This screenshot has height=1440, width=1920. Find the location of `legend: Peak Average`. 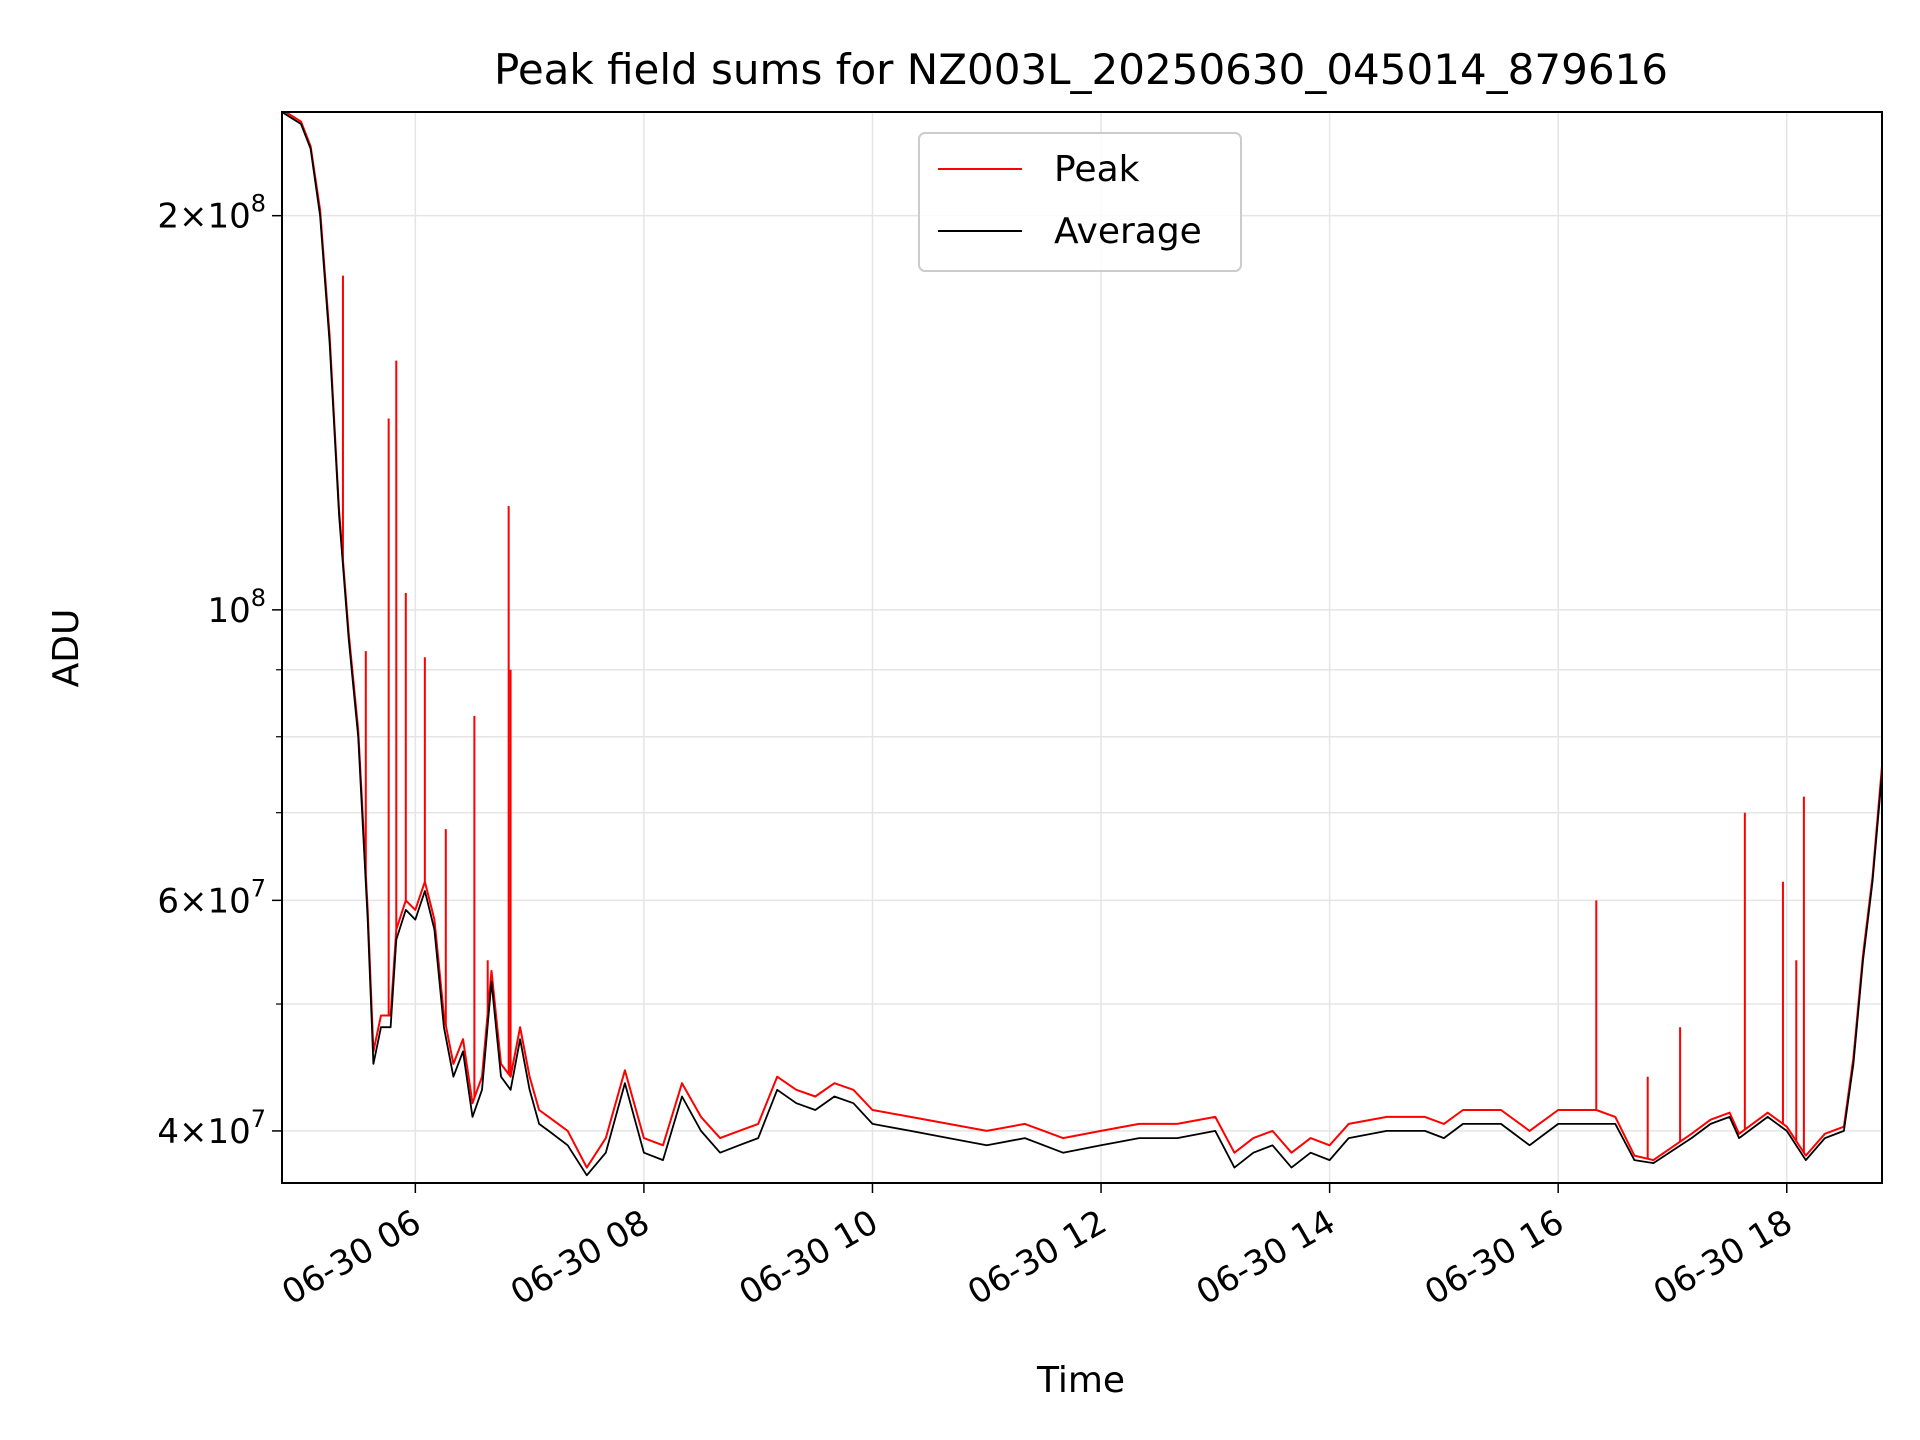

legend: Peak Average is located at coordinates (1080, 202).